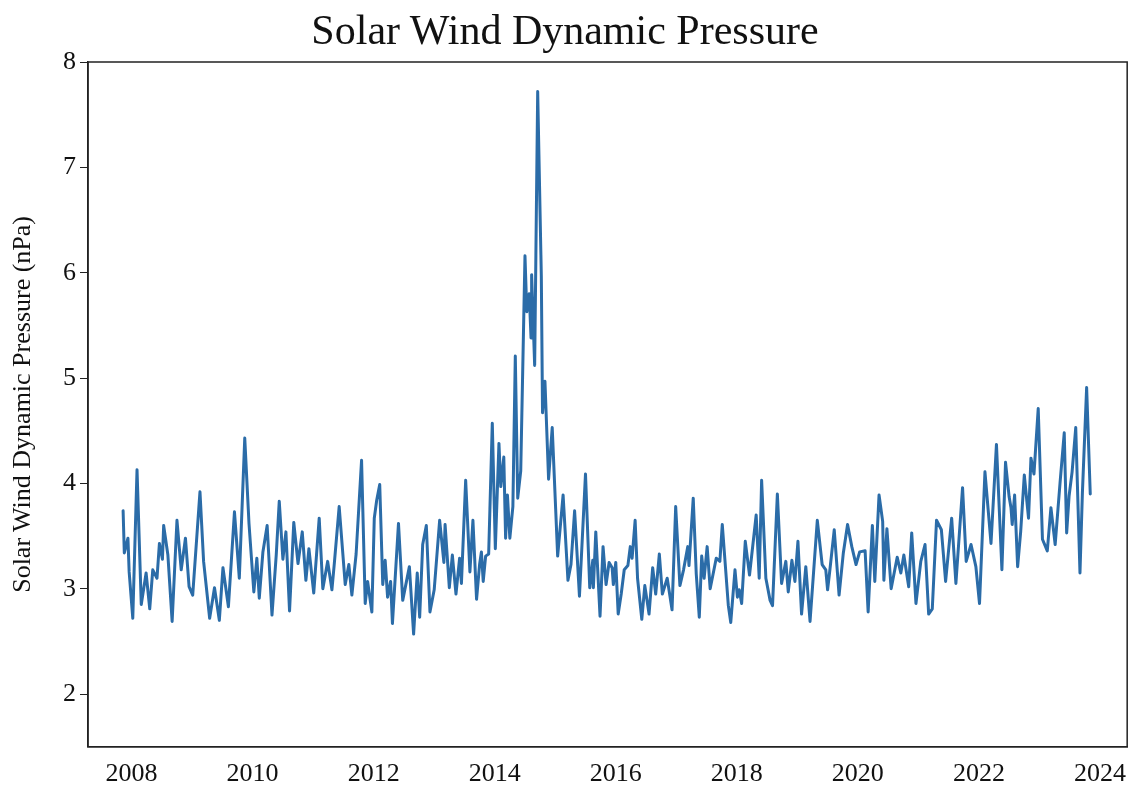 The width and height of the screenshot is (1130, 798). What do you see at coordinates (69, 587) in the screenshot?
I see `y-tick-label: 3` at bounding box center [69, 587].